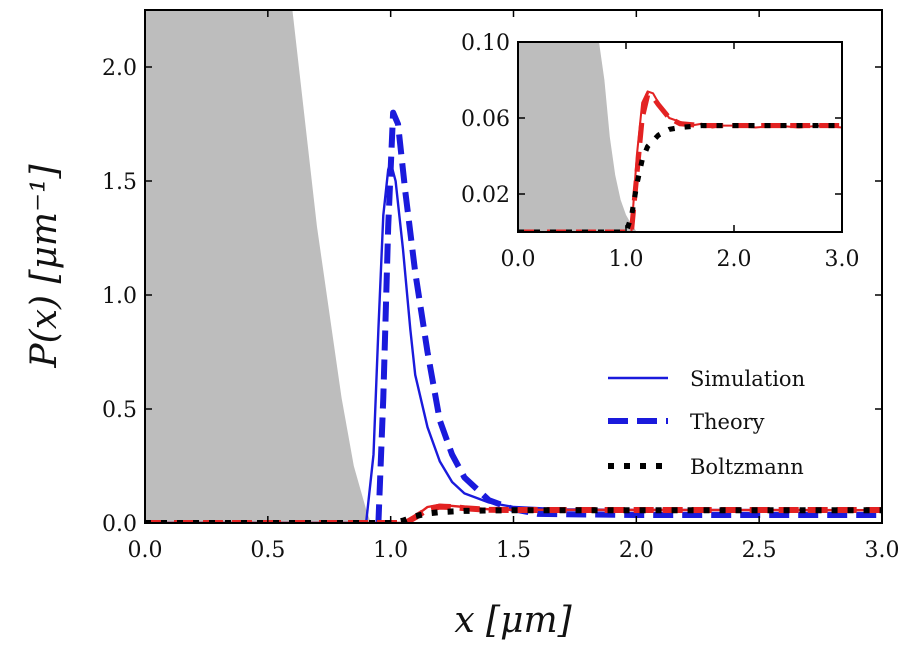 This screenshot has height=648, width=906. I want to click on inset-xtick-label: 2.0, so click(734, 259).